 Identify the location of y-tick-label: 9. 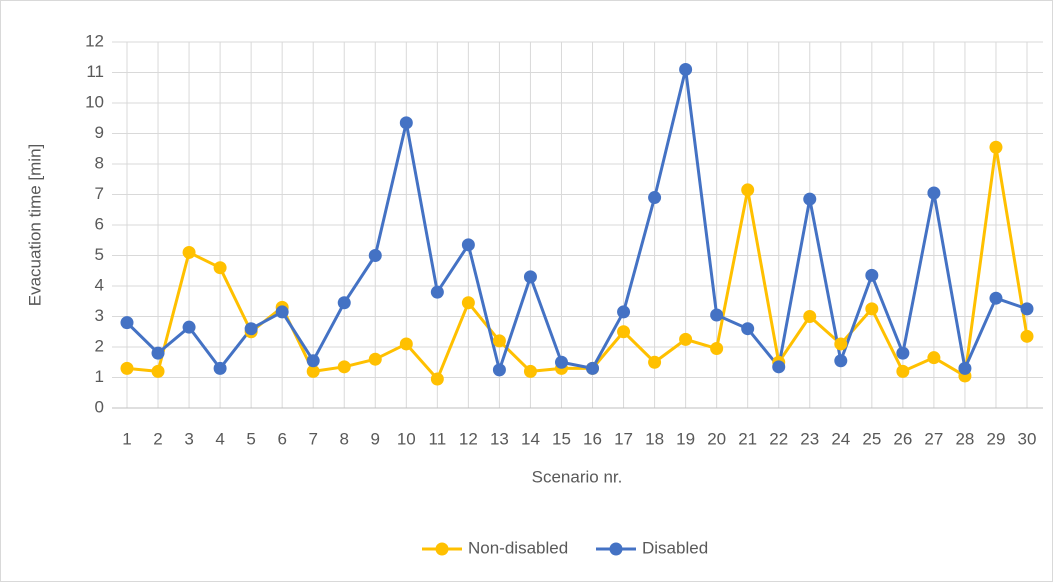
(99, 132).